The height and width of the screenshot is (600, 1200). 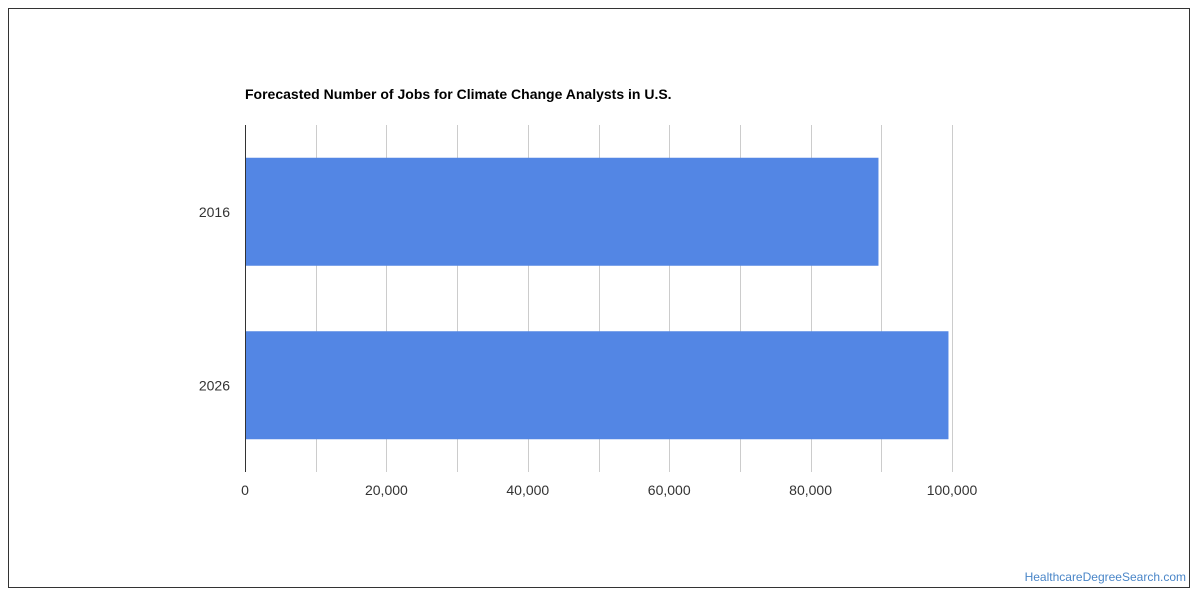 I want to click on x-tick-label: 80,000, so click(x=810, y=490).